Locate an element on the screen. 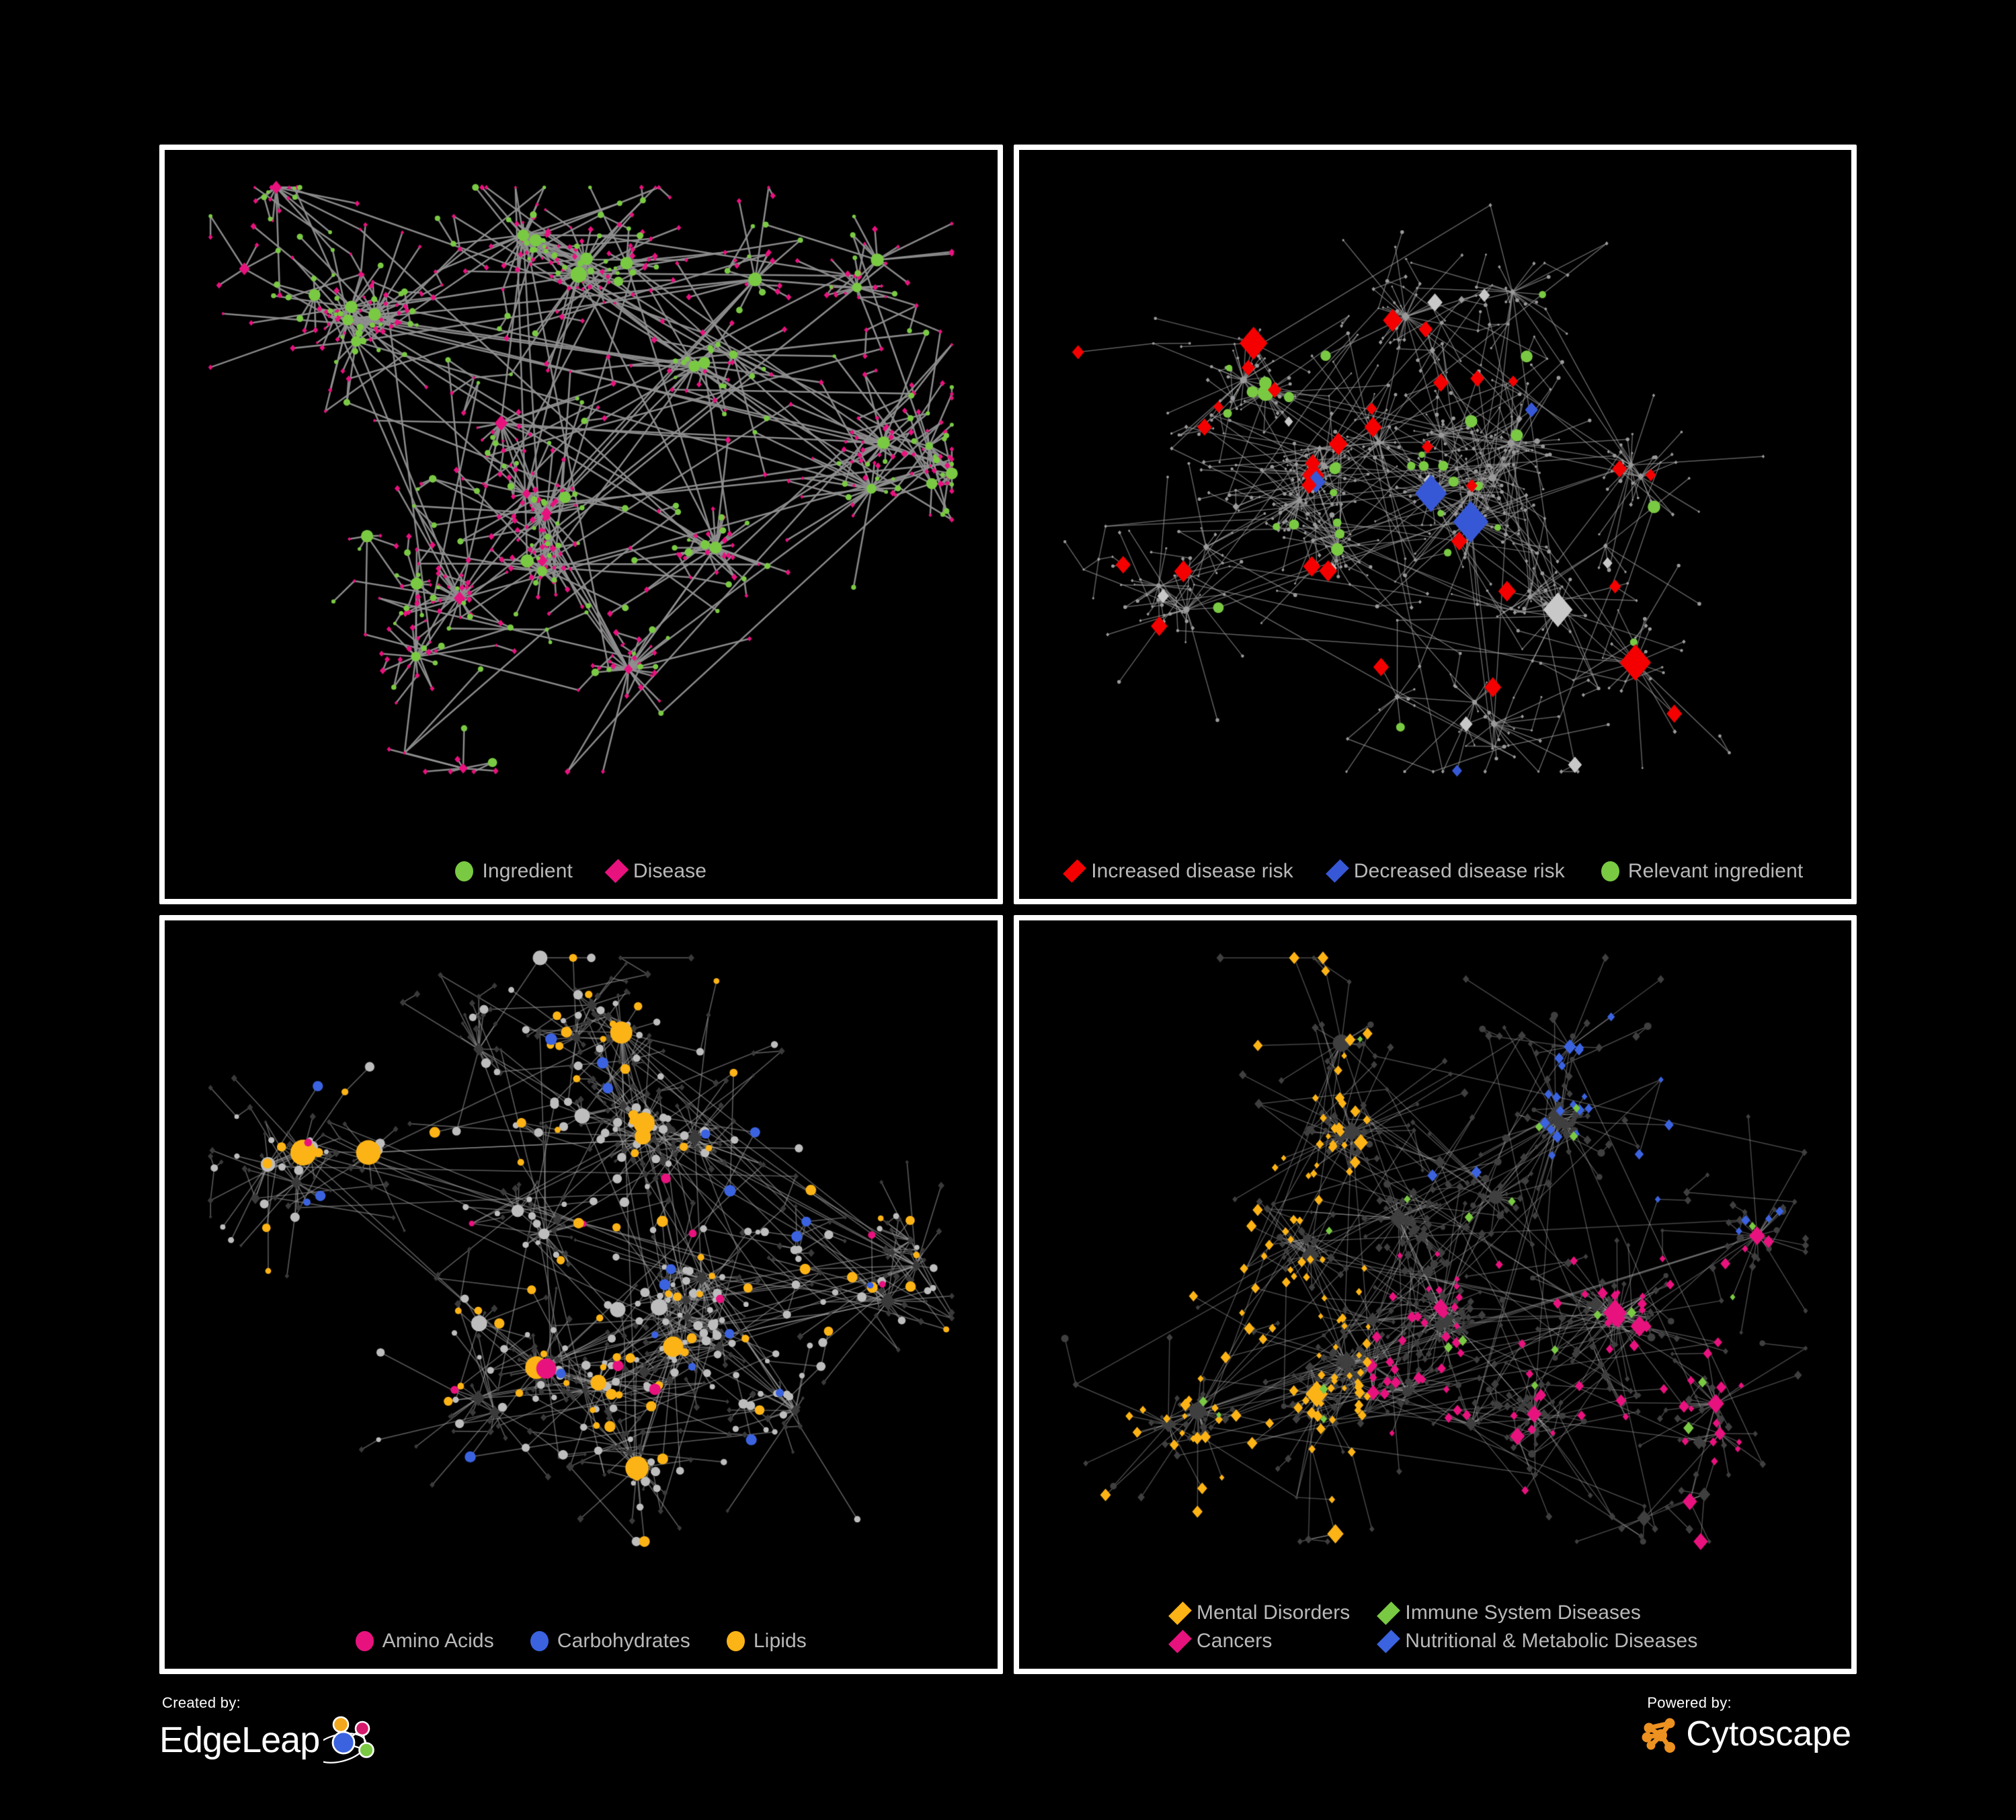 The height and width of the screenshot is (1820, 2016). legend-label-amino-acids: Amino Acids is located at coordinates (438, 1641).